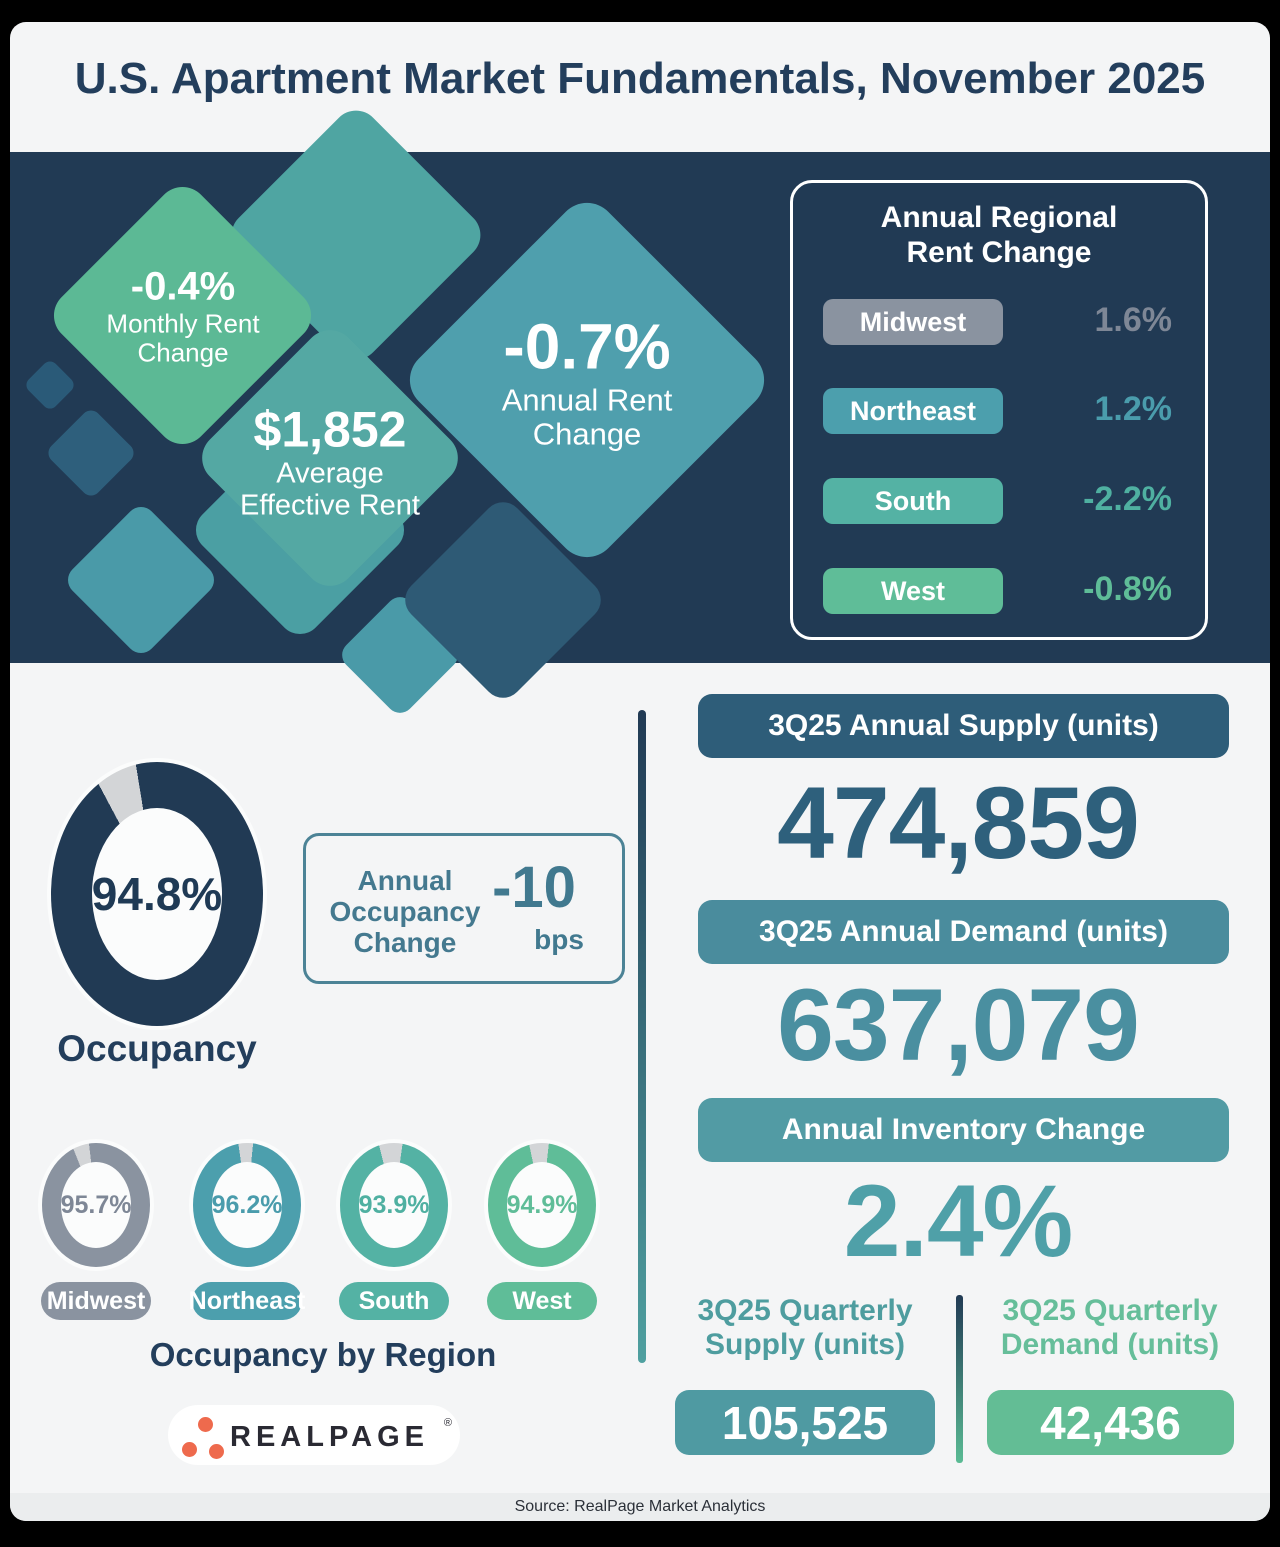 This screenshot has width=1280, height=1547. Describe the element at coordinates (587, 381) in the screenshot. I see `annual-rent-change-stat: -0.7% Annual Rent Change` at that location.